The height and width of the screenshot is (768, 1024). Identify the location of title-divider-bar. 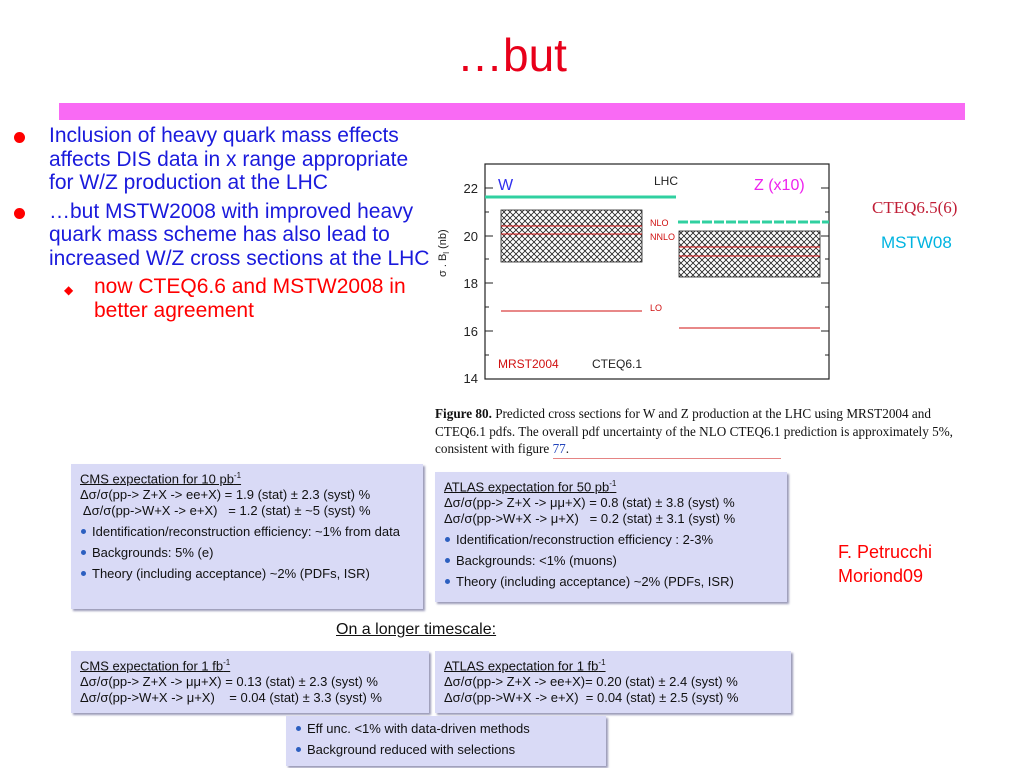
(512, 111).